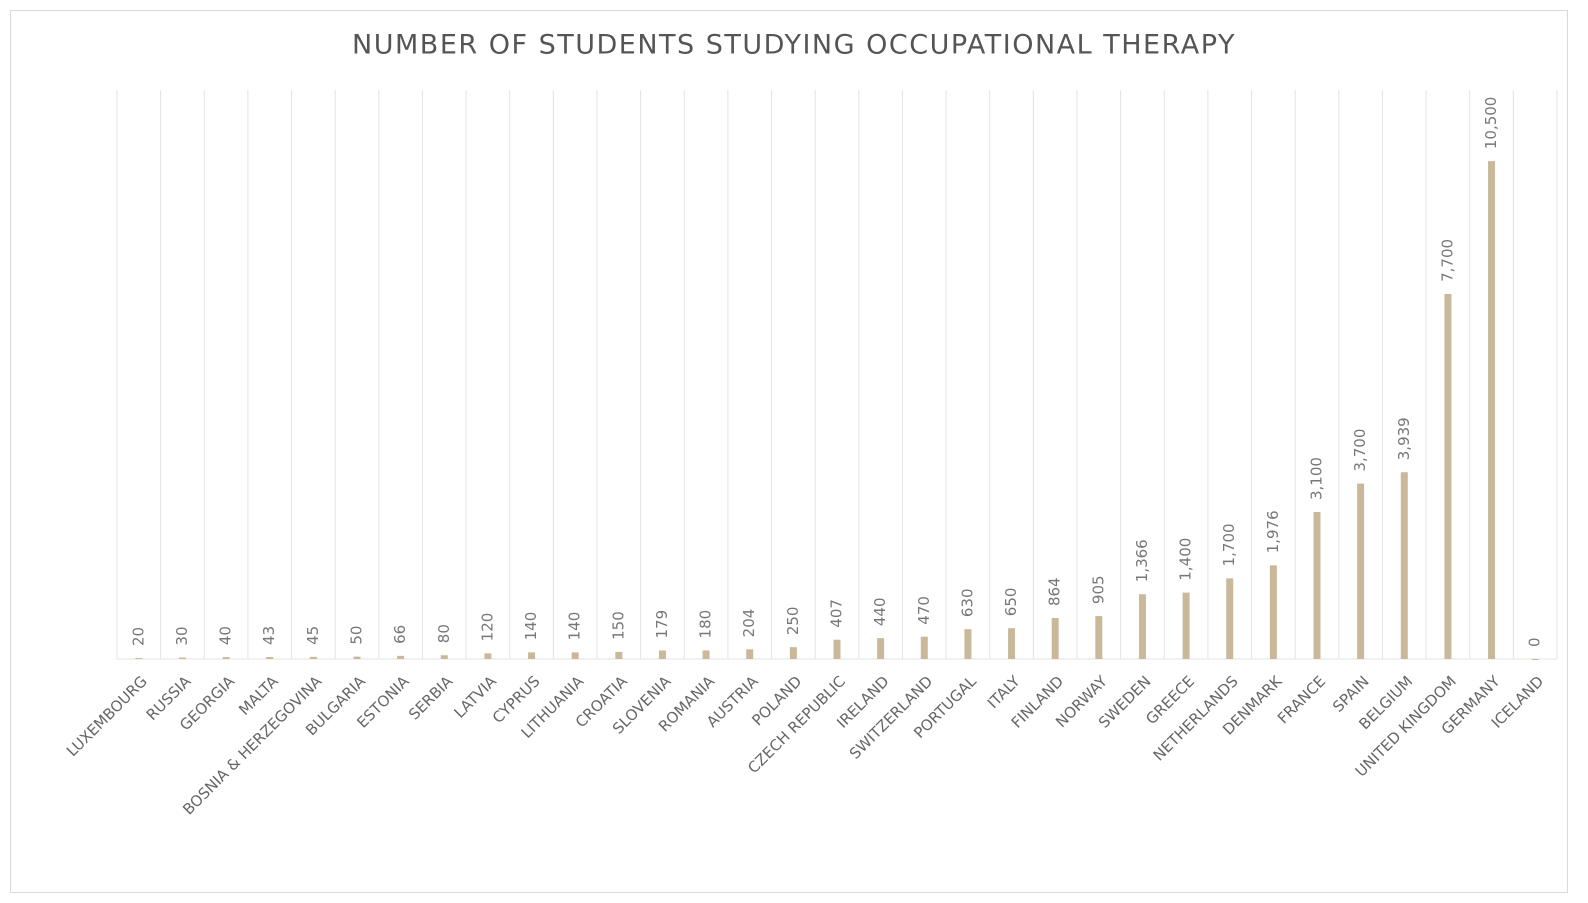  Describe the element at coordinates (618, 625) in the screenshot. I see `data-label: 150` at that location.